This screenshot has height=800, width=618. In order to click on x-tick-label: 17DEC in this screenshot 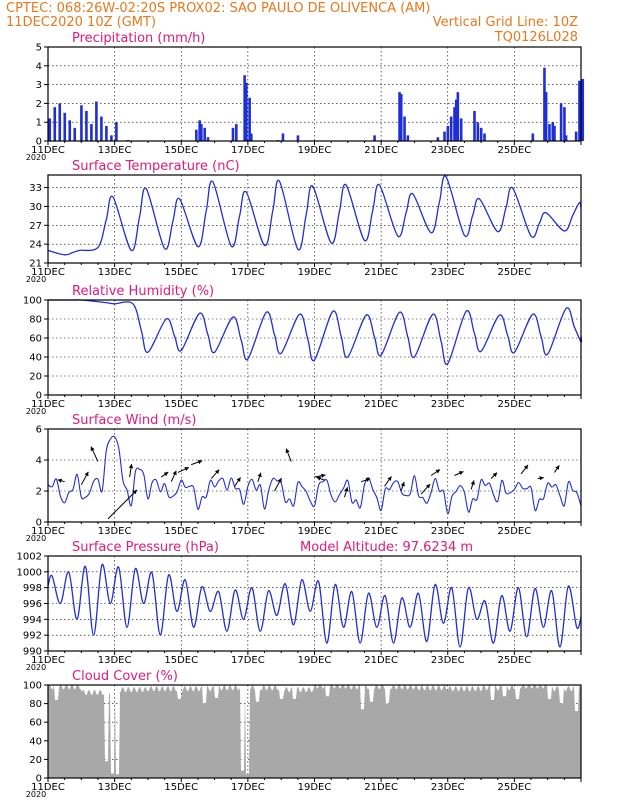, I will do `click(248, 272)`.